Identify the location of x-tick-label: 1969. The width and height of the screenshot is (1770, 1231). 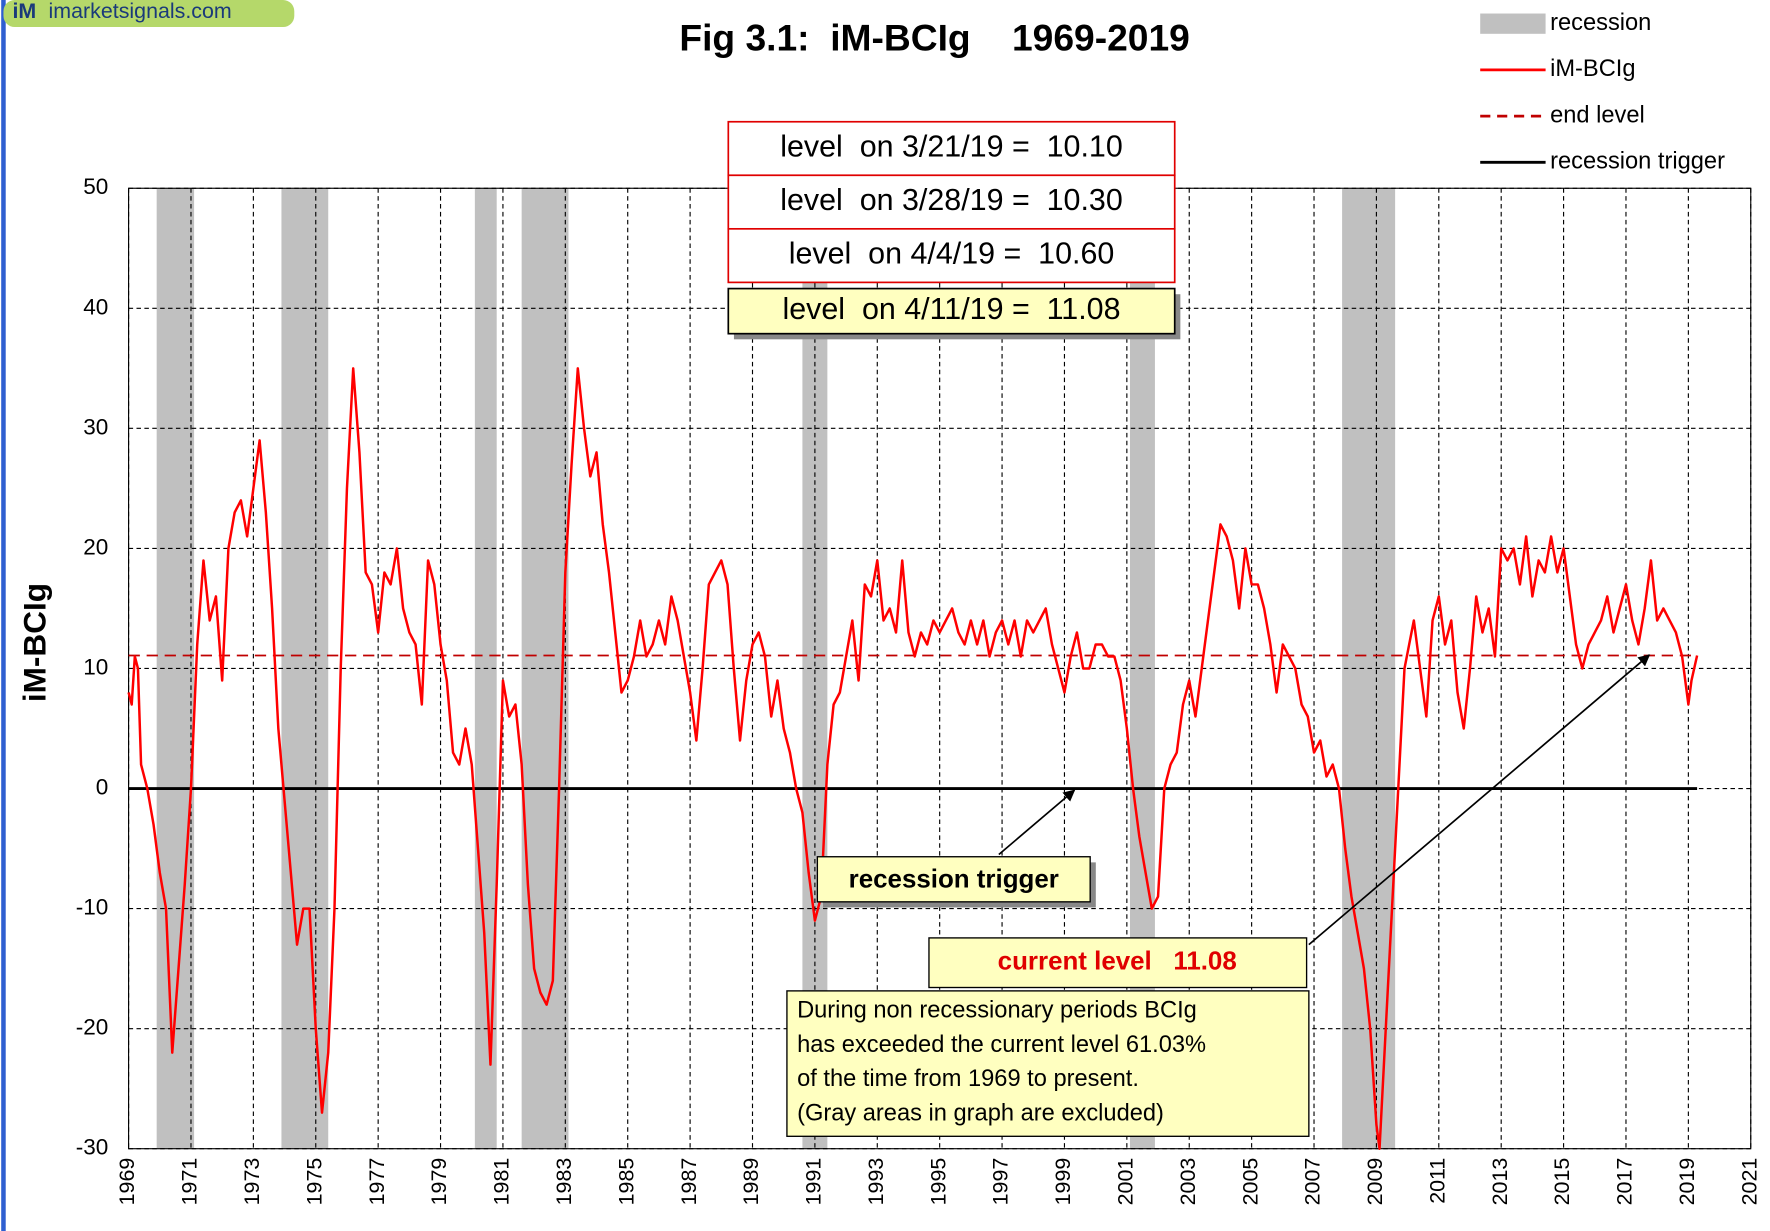
(127, 1182).